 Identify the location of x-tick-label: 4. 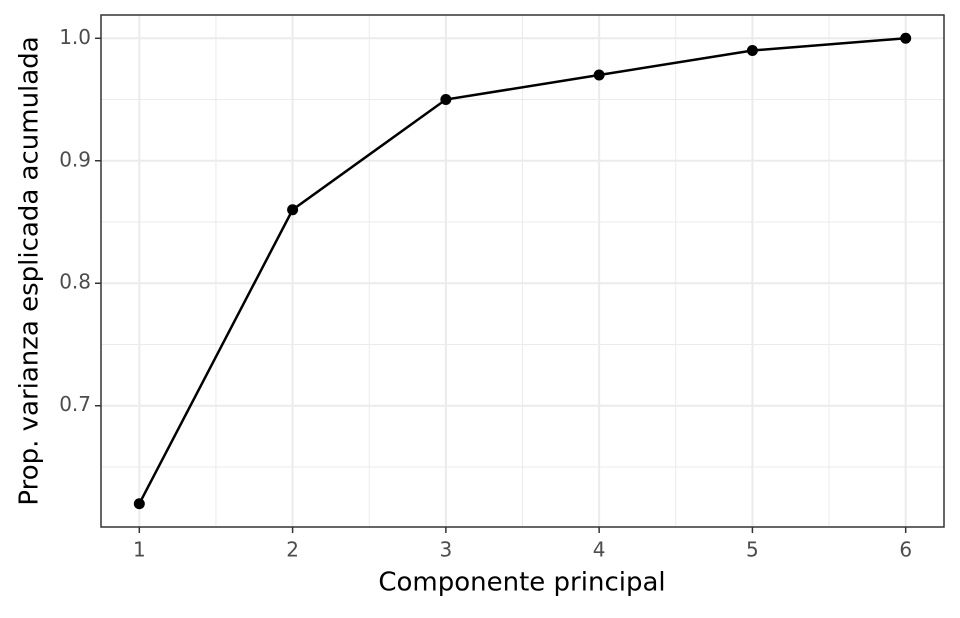
(599, 550).